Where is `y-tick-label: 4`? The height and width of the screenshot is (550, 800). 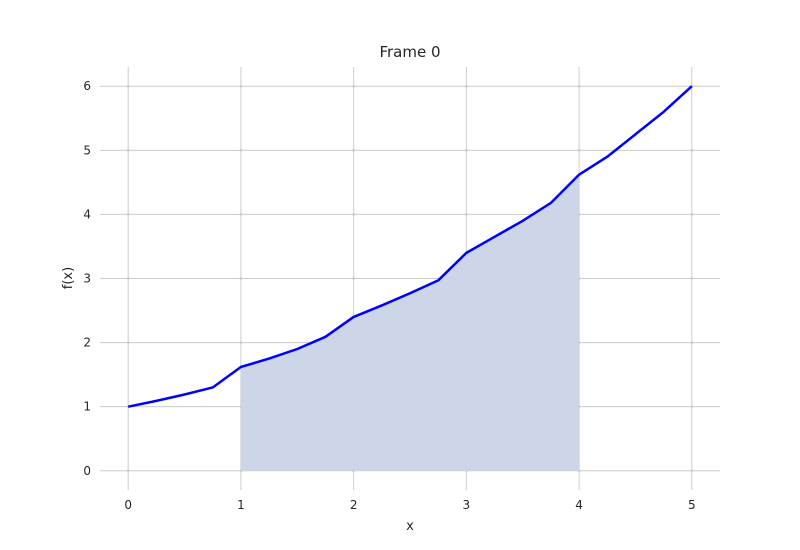 y-tick-label: 4 is located at coordinates (87, 214).